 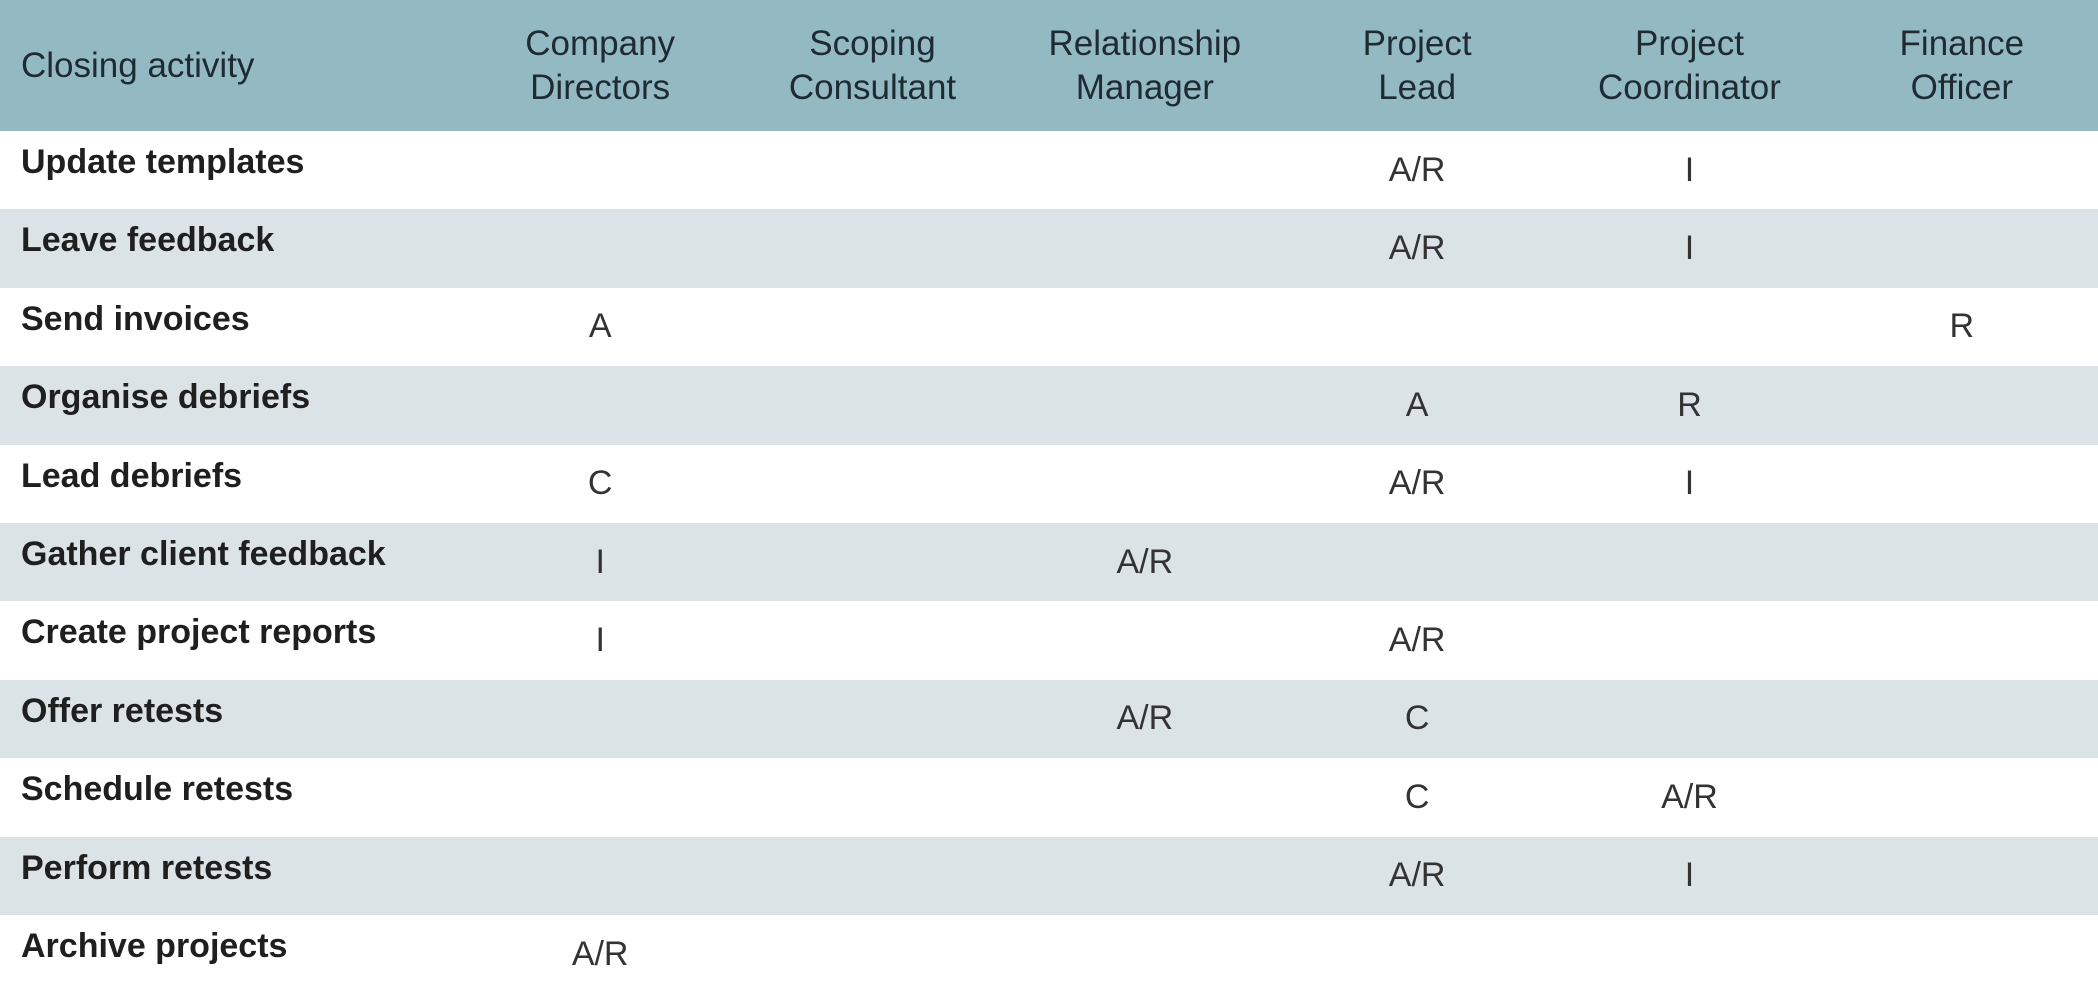 I want to click on table-row: Lead debriefs C A/R I, so click(x=1049, y=484).